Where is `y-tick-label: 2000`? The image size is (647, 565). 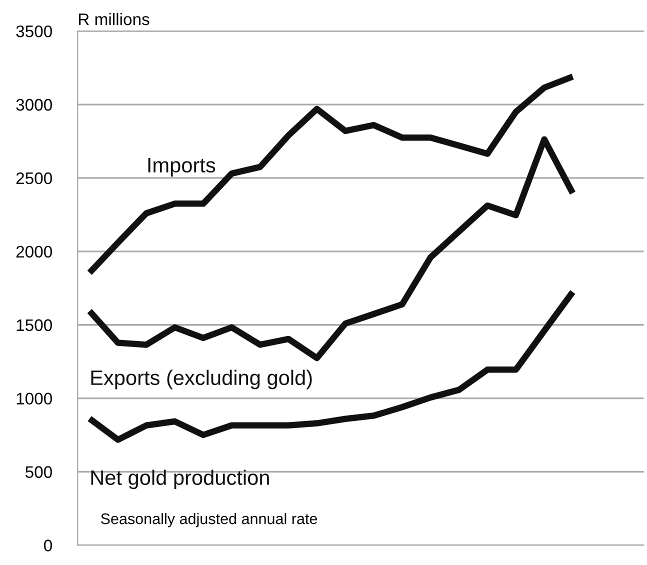
y-tick-label: 2000 is located at coordinates (34, 252).